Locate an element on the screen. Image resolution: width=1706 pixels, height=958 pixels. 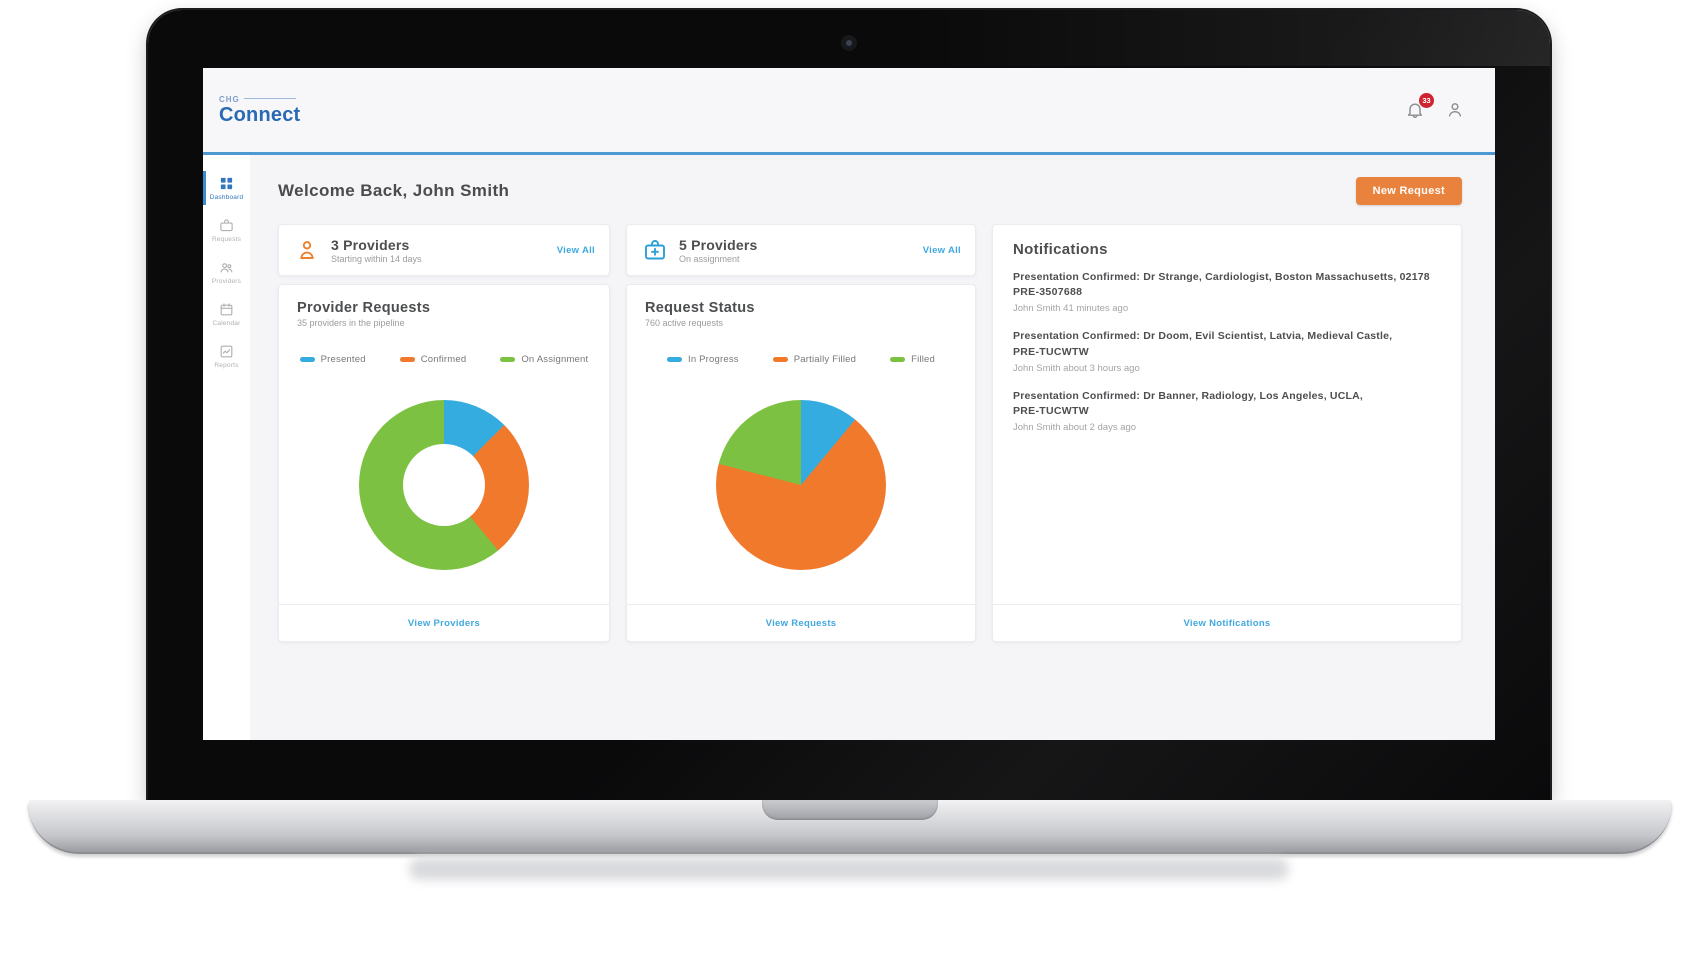
notification-meta: John Smith 41 minutes ago is located at coordinates (1071, 309).